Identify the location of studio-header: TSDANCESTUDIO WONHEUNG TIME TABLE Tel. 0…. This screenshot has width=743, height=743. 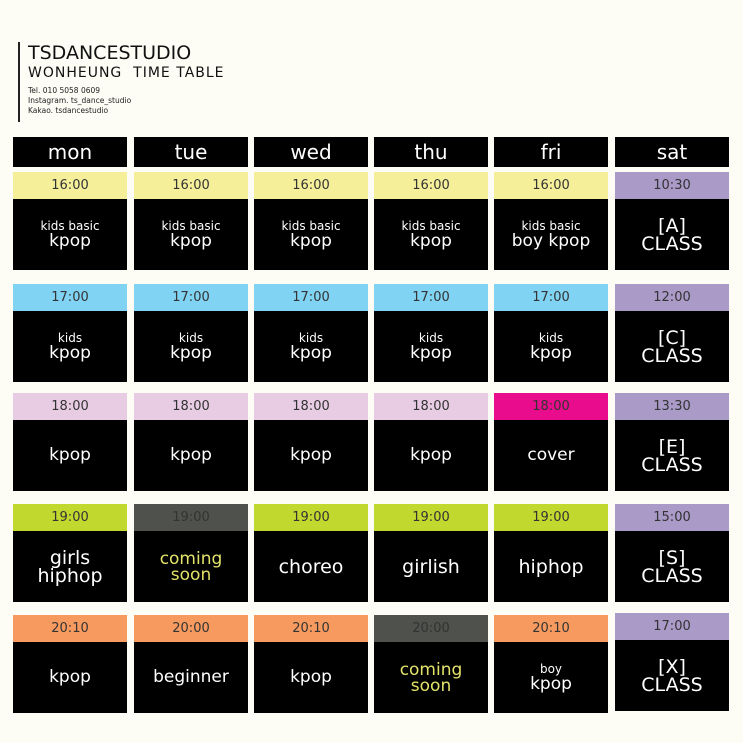
(121, 82).